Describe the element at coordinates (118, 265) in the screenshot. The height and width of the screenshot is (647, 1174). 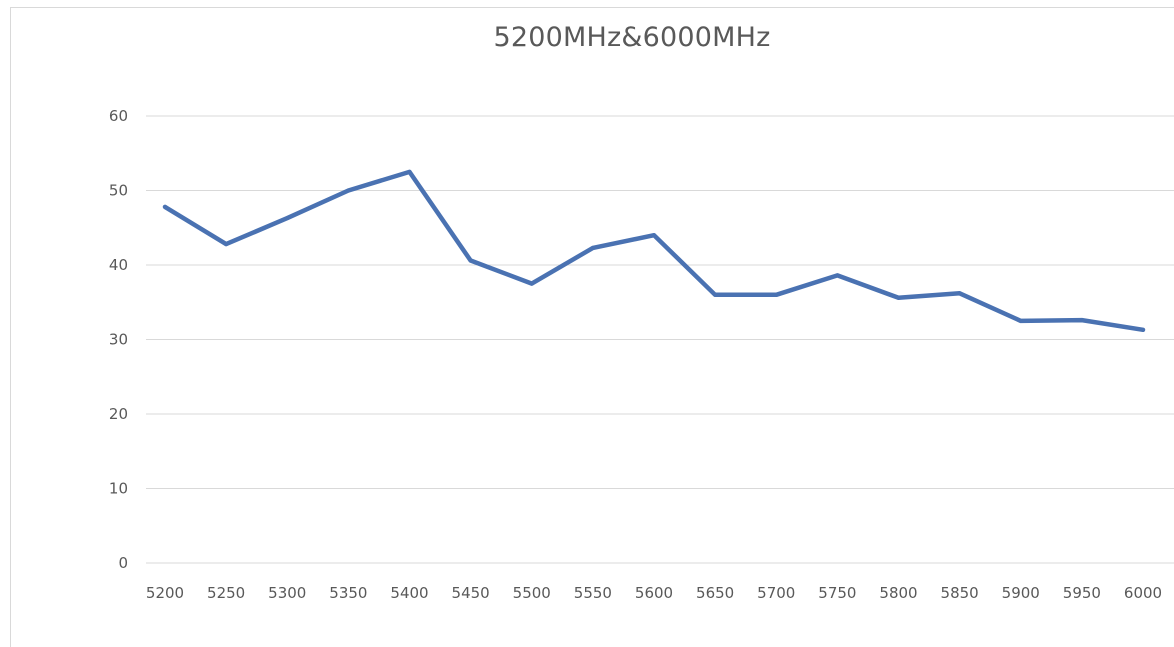
I see `y-tick-label: 40` at that location.